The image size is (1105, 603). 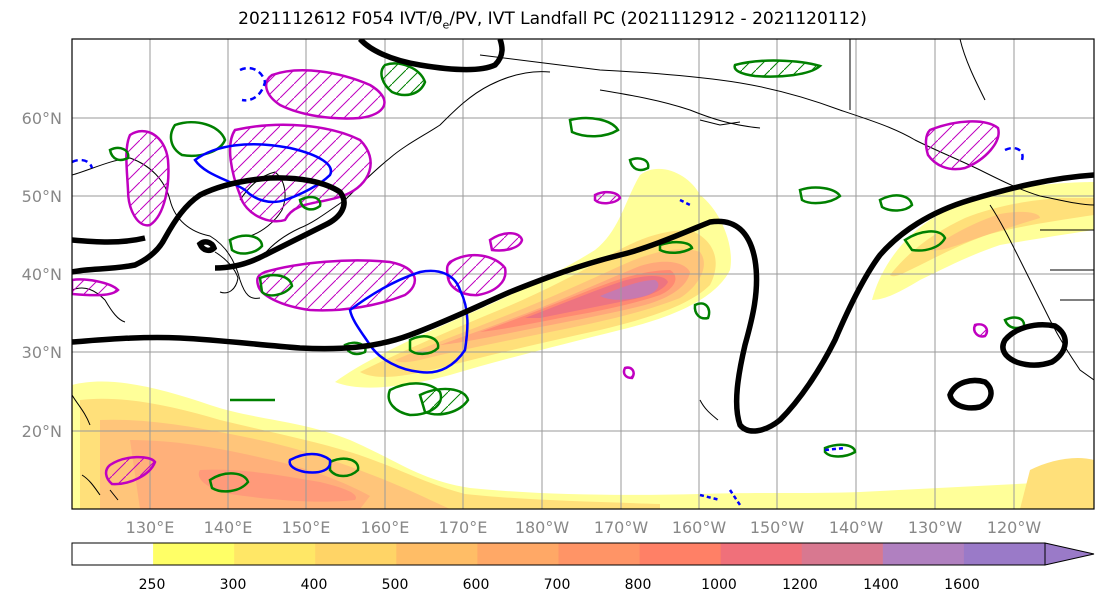 I want to click on colorbar-label: 500, so click(x=395, y=585).